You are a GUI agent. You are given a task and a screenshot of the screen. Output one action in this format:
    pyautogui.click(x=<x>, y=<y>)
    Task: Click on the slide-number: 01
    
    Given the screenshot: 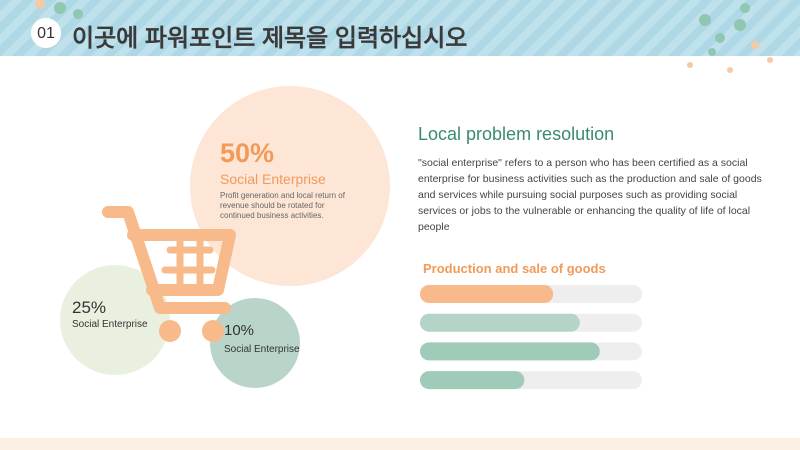 What is the action you would take?
    pyautogui.click(x=46, y=33)
    